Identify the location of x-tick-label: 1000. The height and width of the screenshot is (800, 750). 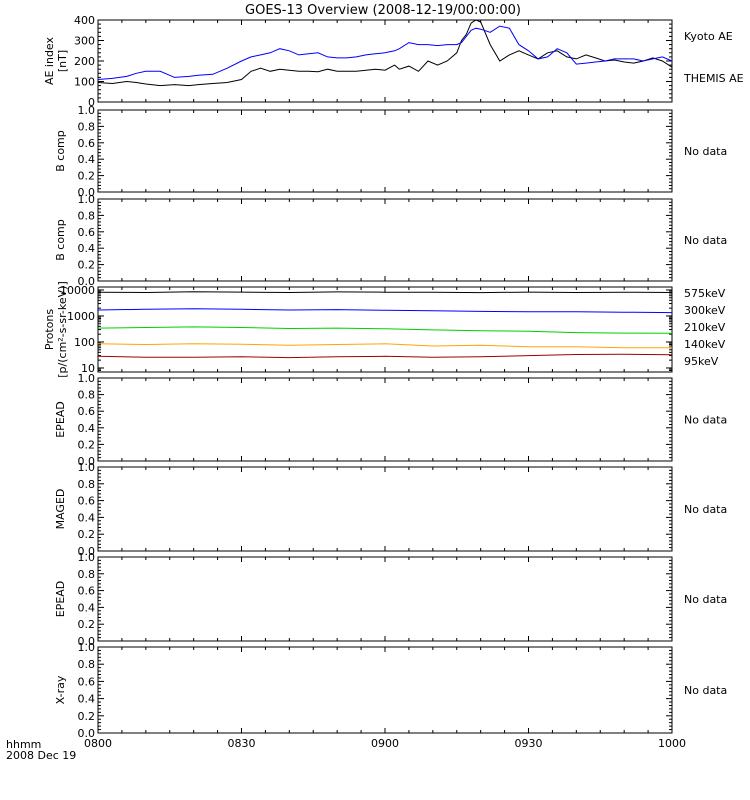
(672, 743).